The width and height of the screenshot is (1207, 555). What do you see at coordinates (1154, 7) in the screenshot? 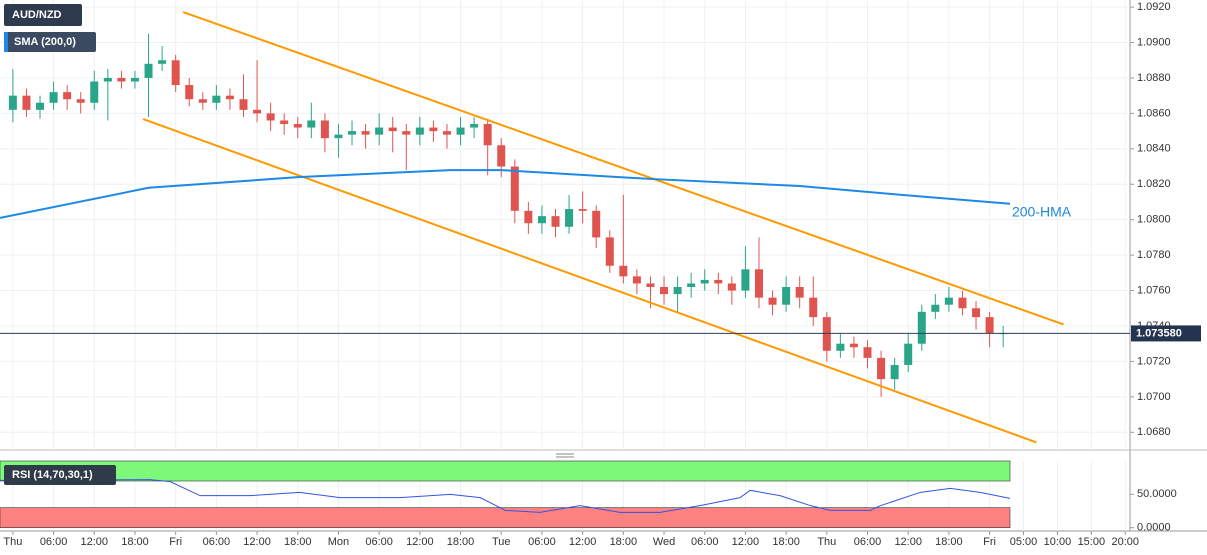
I see `y-tick-label: 1.0920` at bounding box center [1154, 7].